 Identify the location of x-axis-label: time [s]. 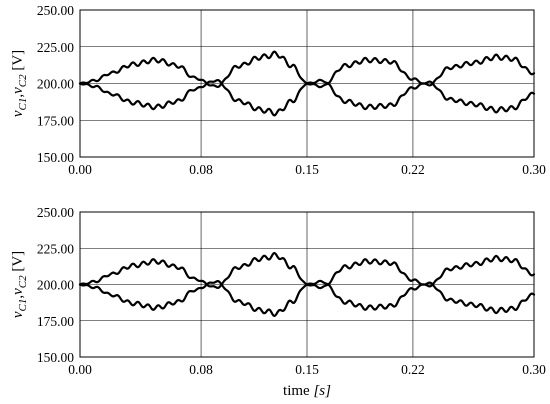
(307, 391).